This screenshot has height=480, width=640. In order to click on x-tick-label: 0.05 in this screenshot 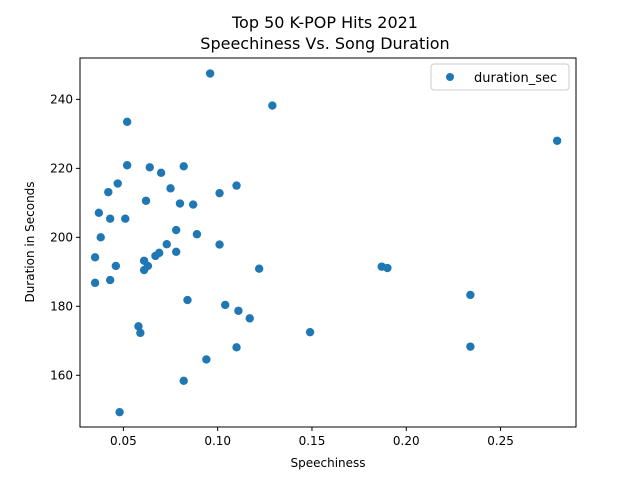, I will do `click(123, 441)`.